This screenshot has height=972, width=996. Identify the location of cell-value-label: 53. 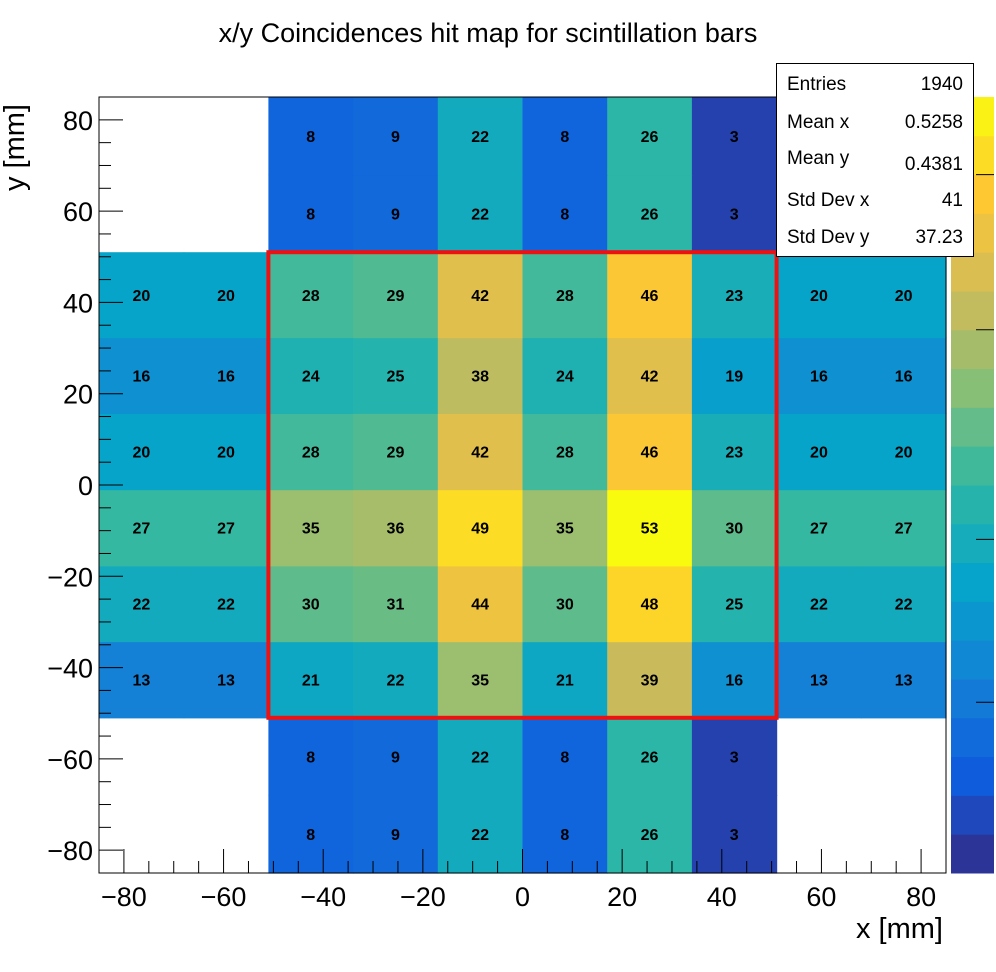
(650, 529).